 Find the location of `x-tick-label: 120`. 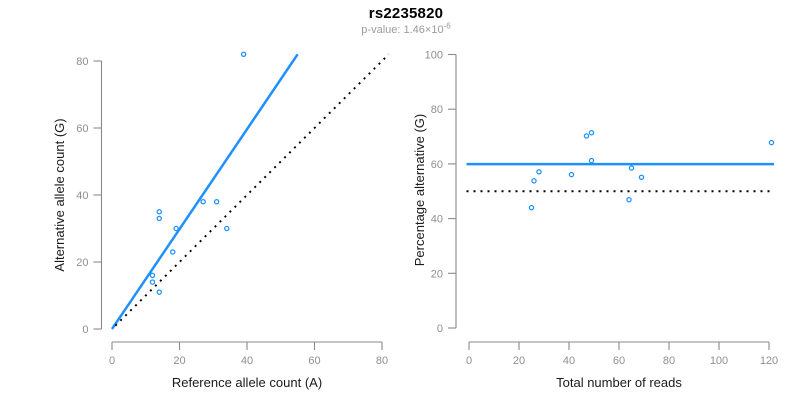

x-tick-label: 120 is located at coordinates (769, 361).